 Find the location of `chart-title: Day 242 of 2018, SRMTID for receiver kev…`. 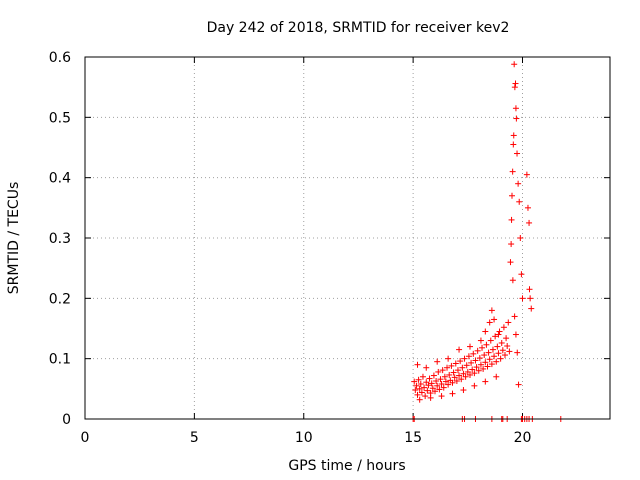

chart-title: Day 242 of 2018, SRMTID for receiver kev… is located at coordinates (358, 28).